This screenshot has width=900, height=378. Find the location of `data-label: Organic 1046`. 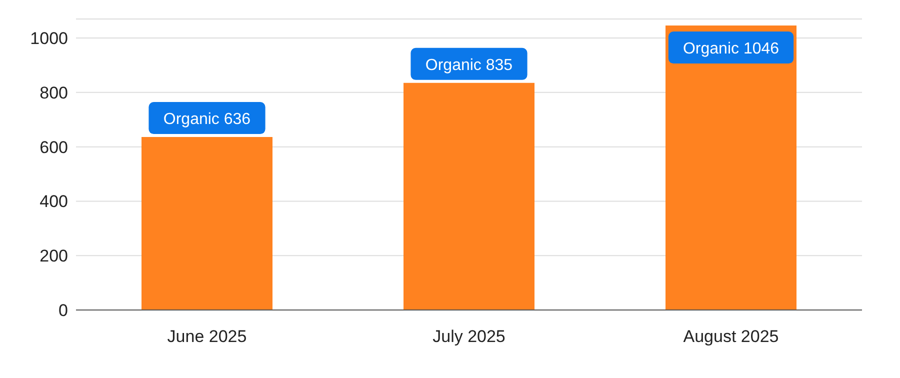

data-label: Organic 1046 is located at coordinates (731, 49).